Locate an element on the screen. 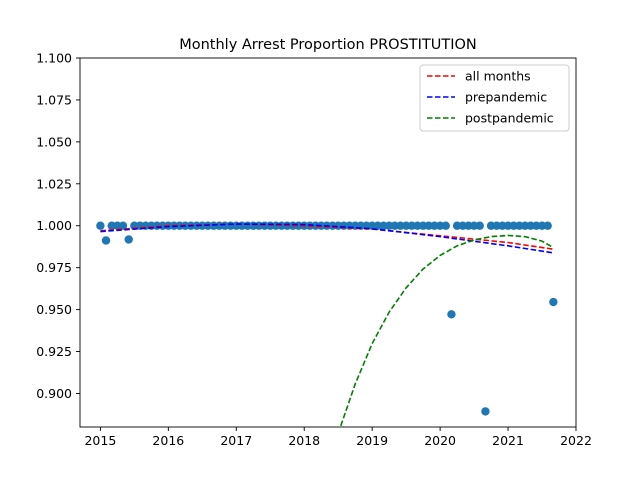 Image resolution: width=640 pixels, height=480 pixels. chart-title: Monthly Arrest Proportion PROSTITUTION is located at coordinates (328, 45).